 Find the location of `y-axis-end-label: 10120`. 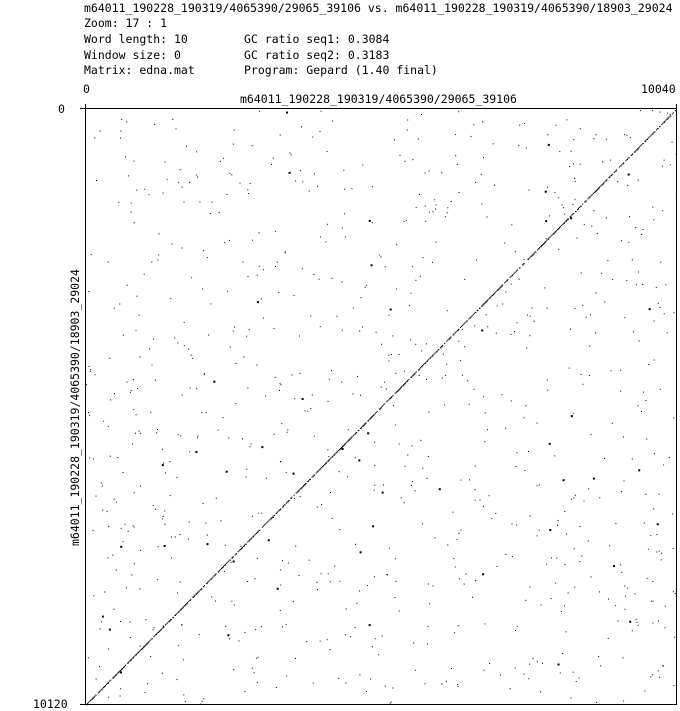

y-axis-end-label: 10120 is located at coordinates (50, 704).